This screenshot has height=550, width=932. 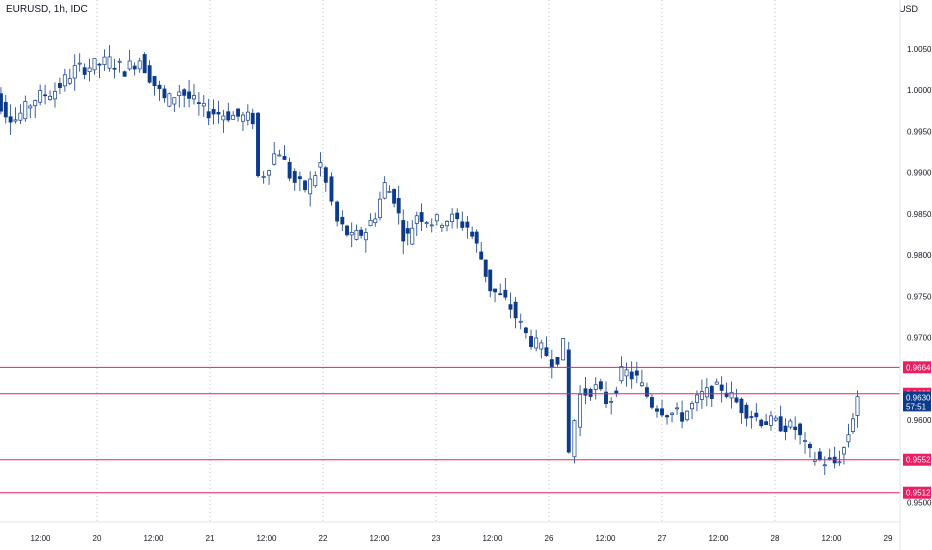 What do you see at coordinates (919, 214) in the screenshot?
I see `y-tick-label: 0.9850` at bounding box center [919, 214].